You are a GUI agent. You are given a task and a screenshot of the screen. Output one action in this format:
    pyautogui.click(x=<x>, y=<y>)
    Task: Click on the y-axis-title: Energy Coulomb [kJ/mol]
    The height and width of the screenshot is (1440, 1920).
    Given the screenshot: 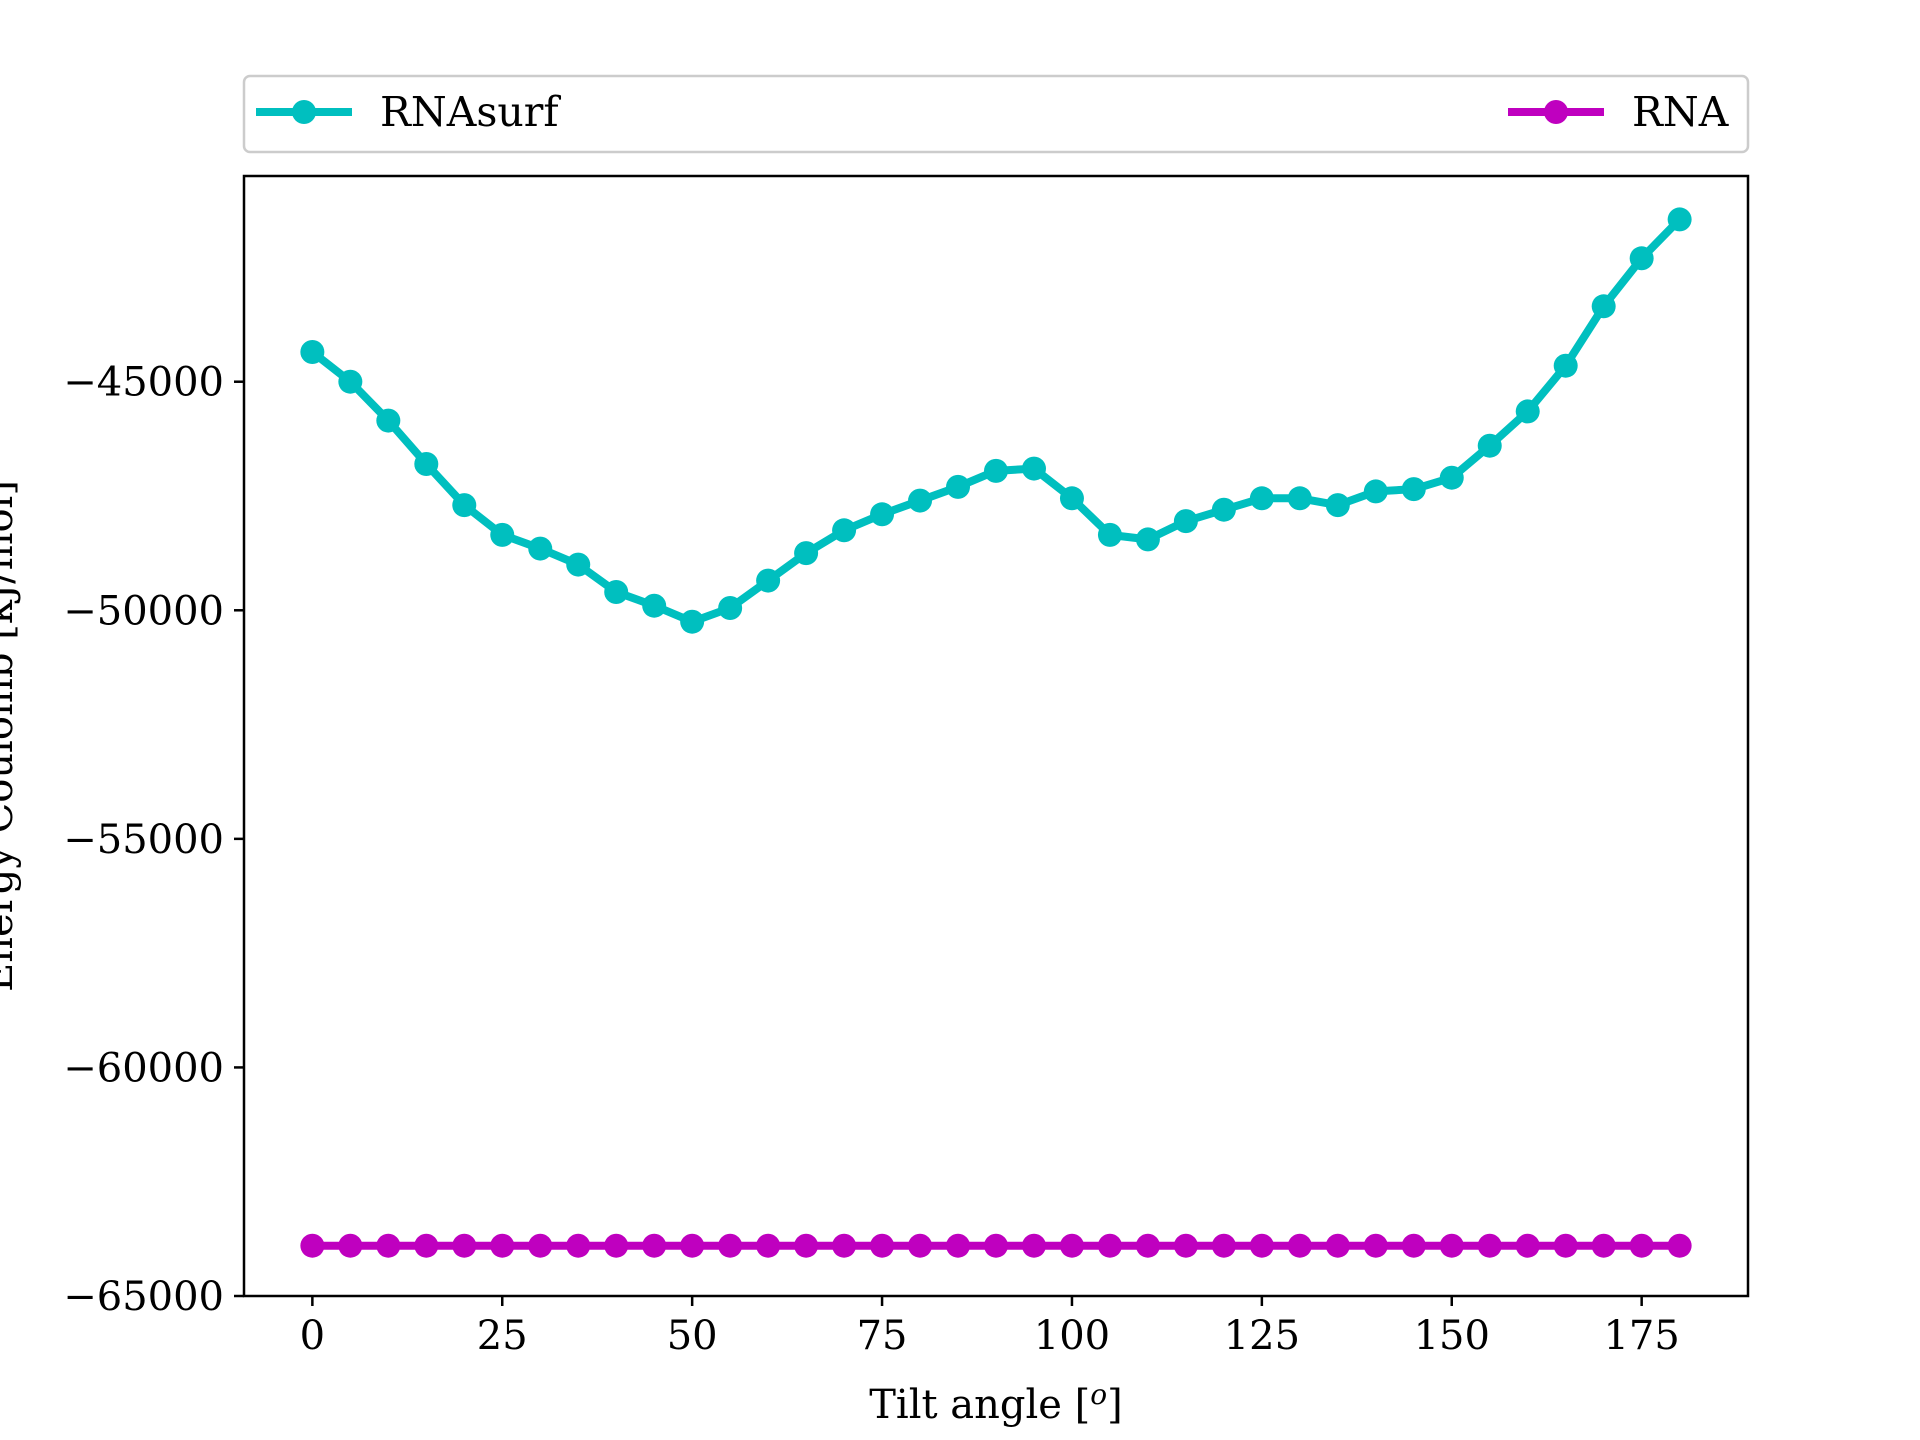 What is the action you would take?
    pyautogui.click(x=11, y=736)
    